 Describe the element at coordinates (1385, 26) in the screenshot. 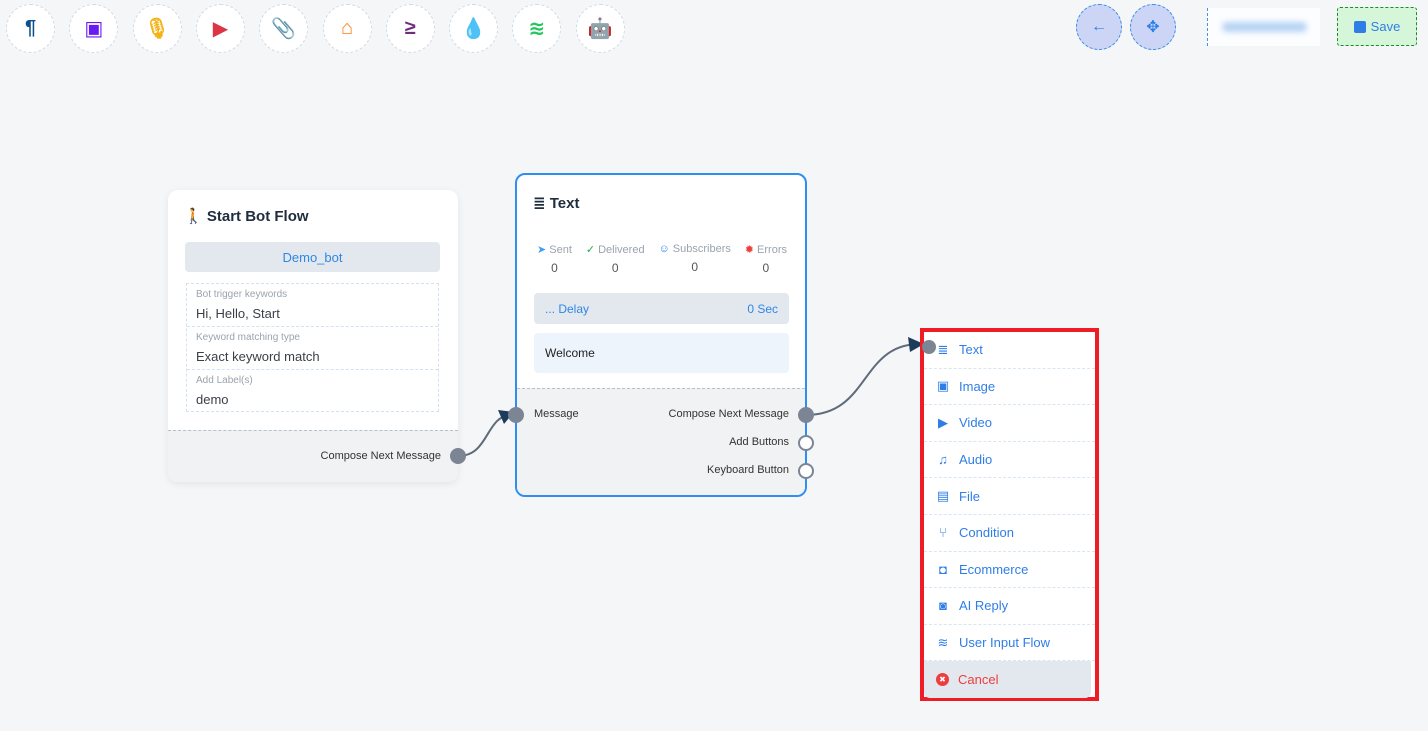

I see `save-label: Save` at that location.